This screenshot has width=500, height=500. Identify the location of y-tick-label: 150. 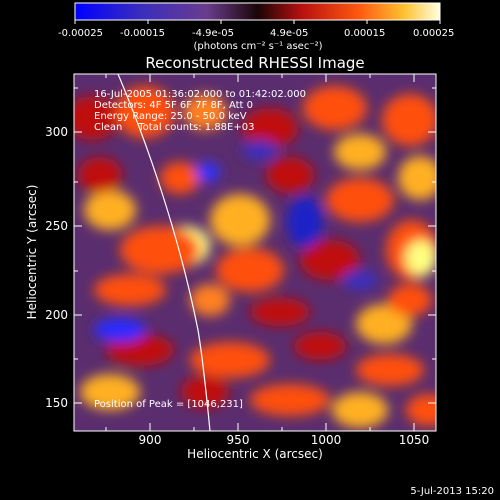
(56, 403).